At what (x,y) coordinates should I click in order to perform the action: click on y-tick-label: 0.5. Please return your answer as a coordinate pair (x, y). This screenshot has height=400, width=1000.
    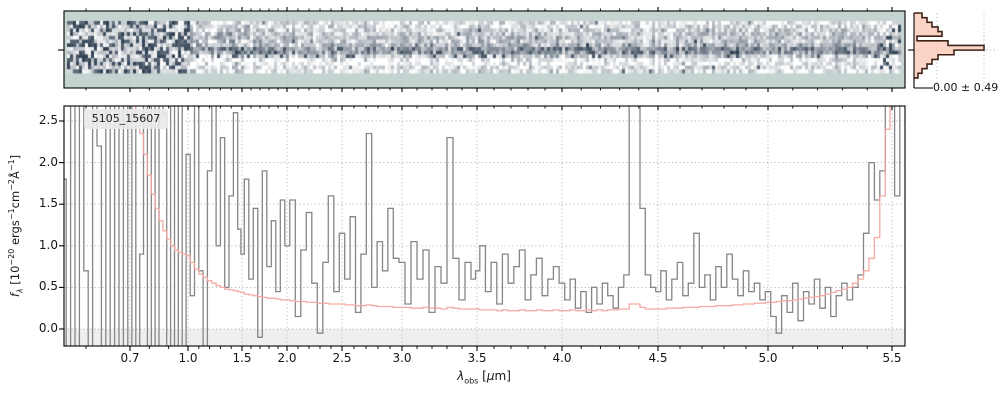
    Looking at the image, I should click on (48, 286).